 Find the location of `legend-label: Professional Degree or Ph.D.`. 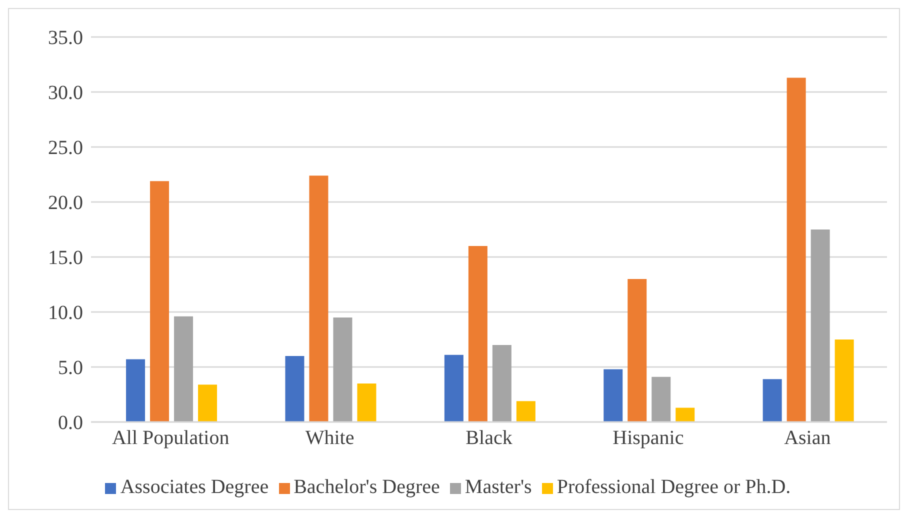

legend-label: Professional Degree or Ph.D. is located at coordinates (673, 487).